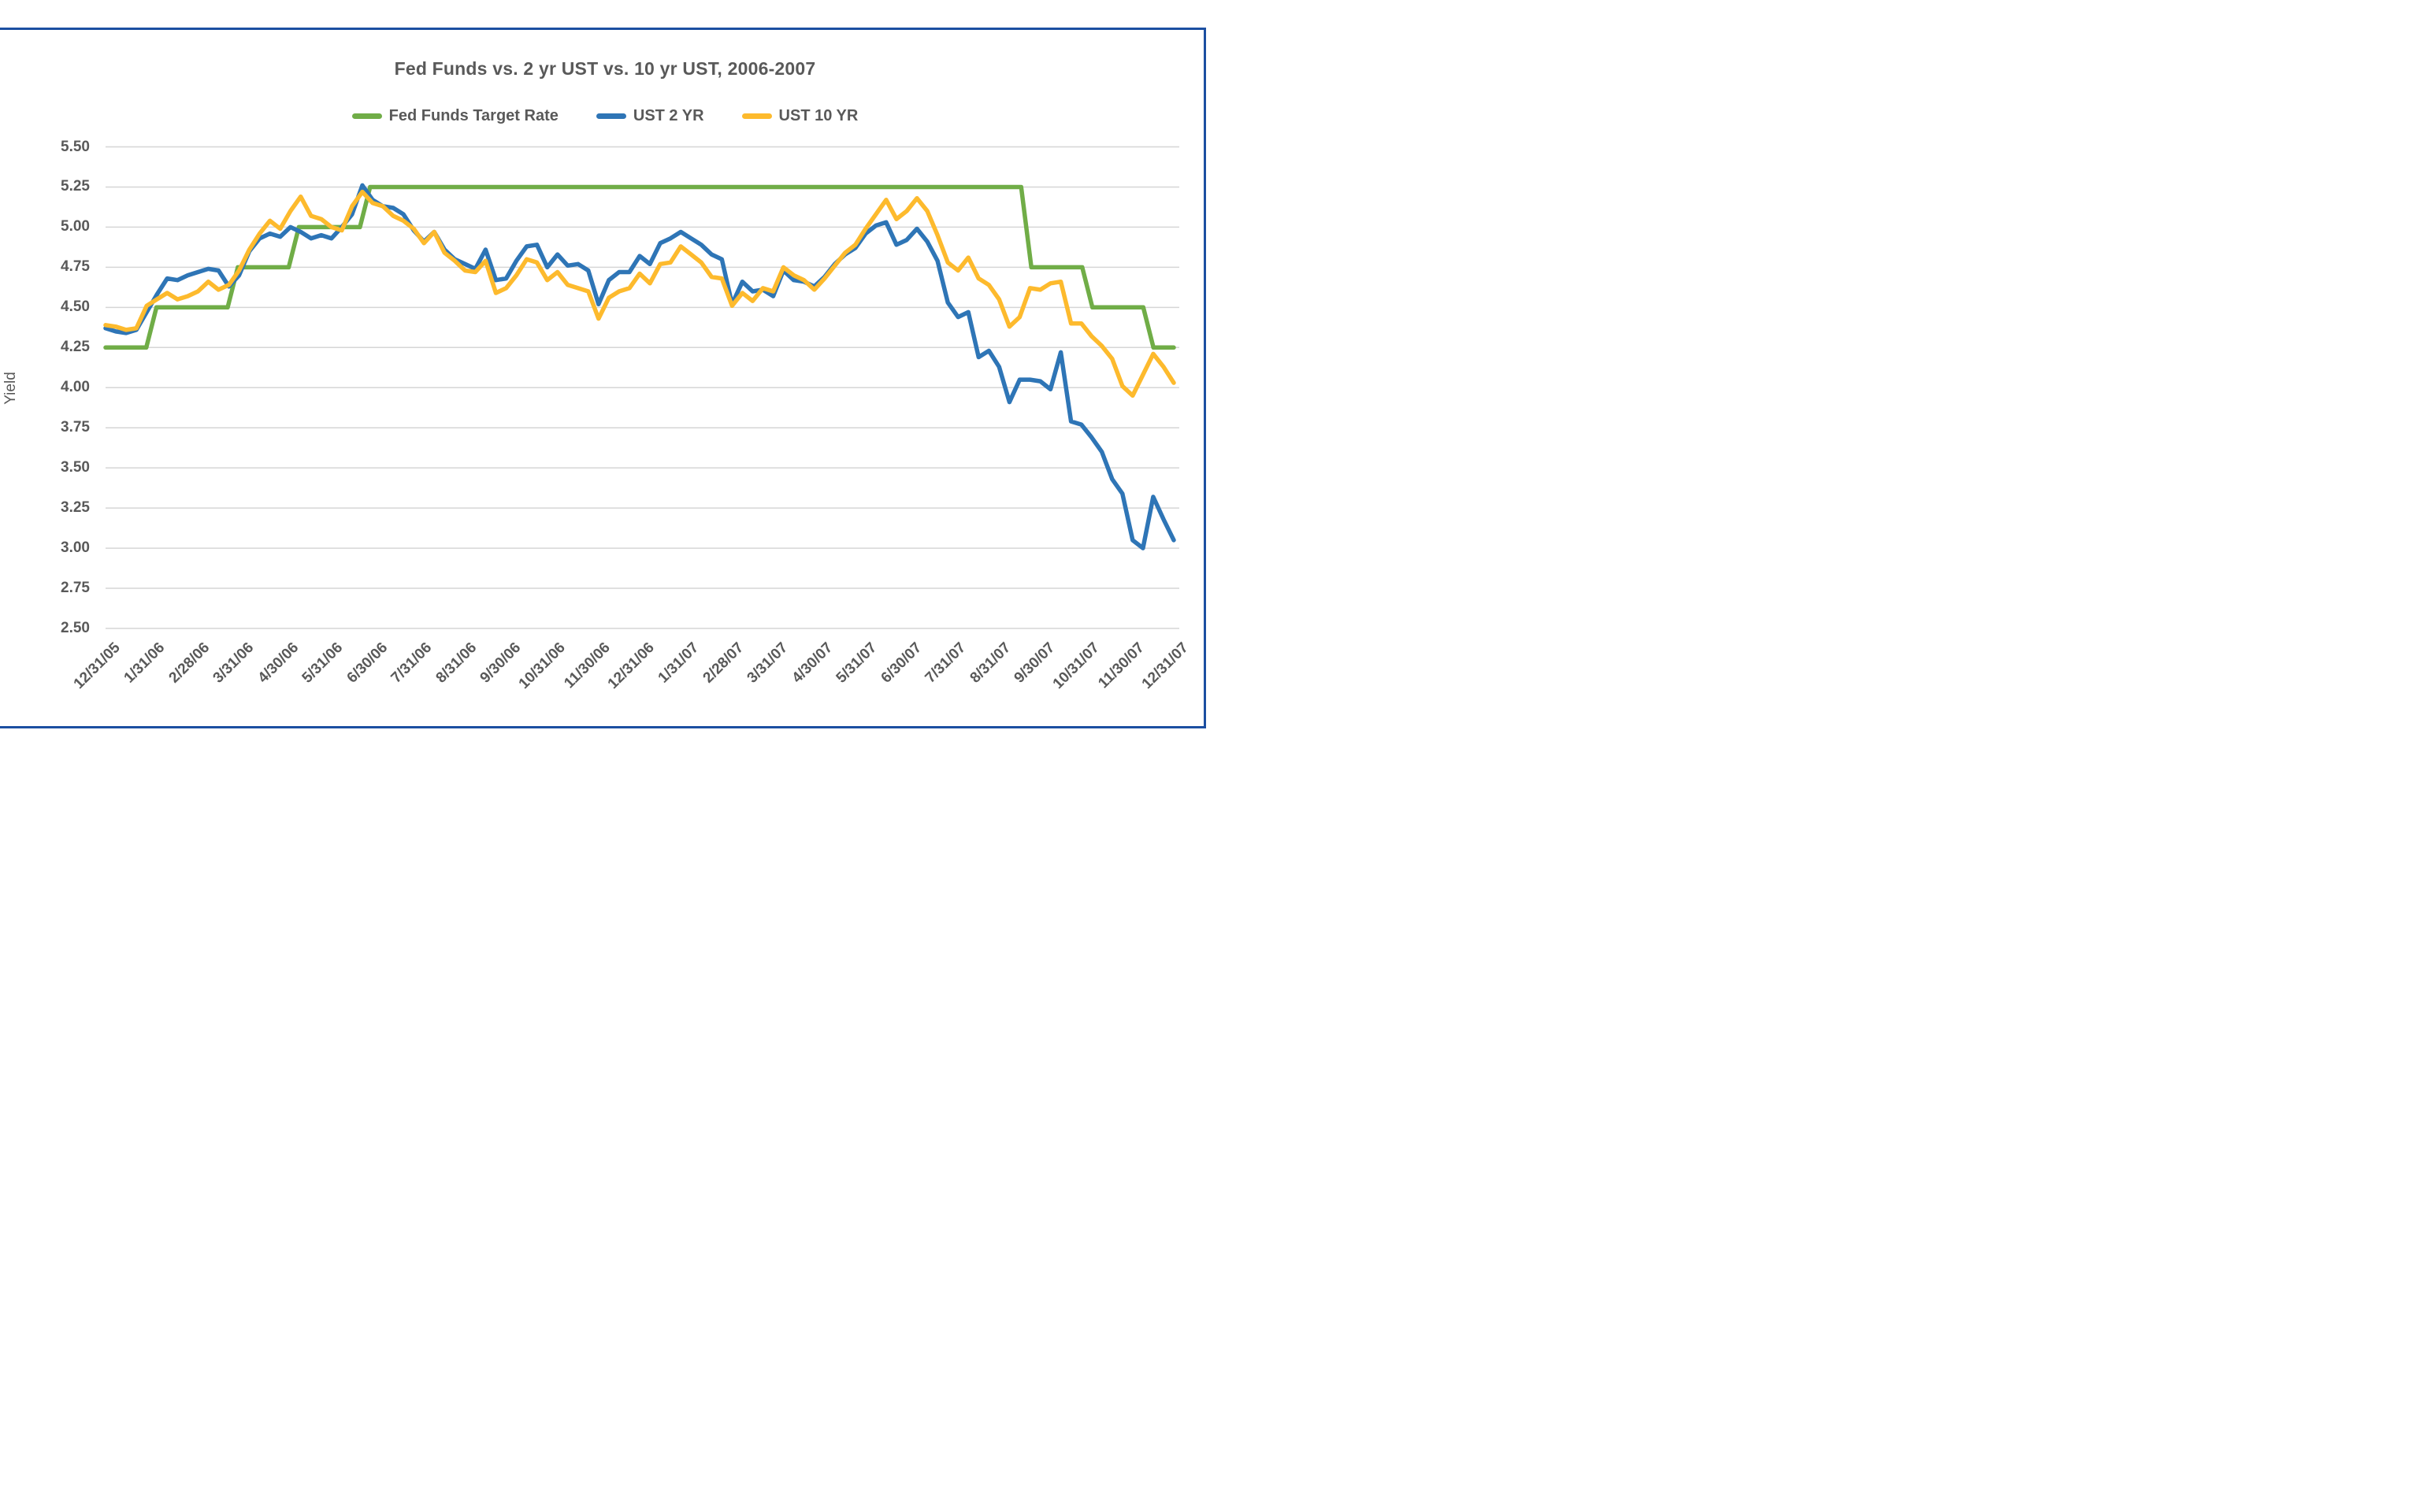 The height and width of the screenshot is (1512, 2420). Describe the element at coordinates (366, 116) in the screenshot. I see `legend-swatch-fed-funds-icon` at that location.